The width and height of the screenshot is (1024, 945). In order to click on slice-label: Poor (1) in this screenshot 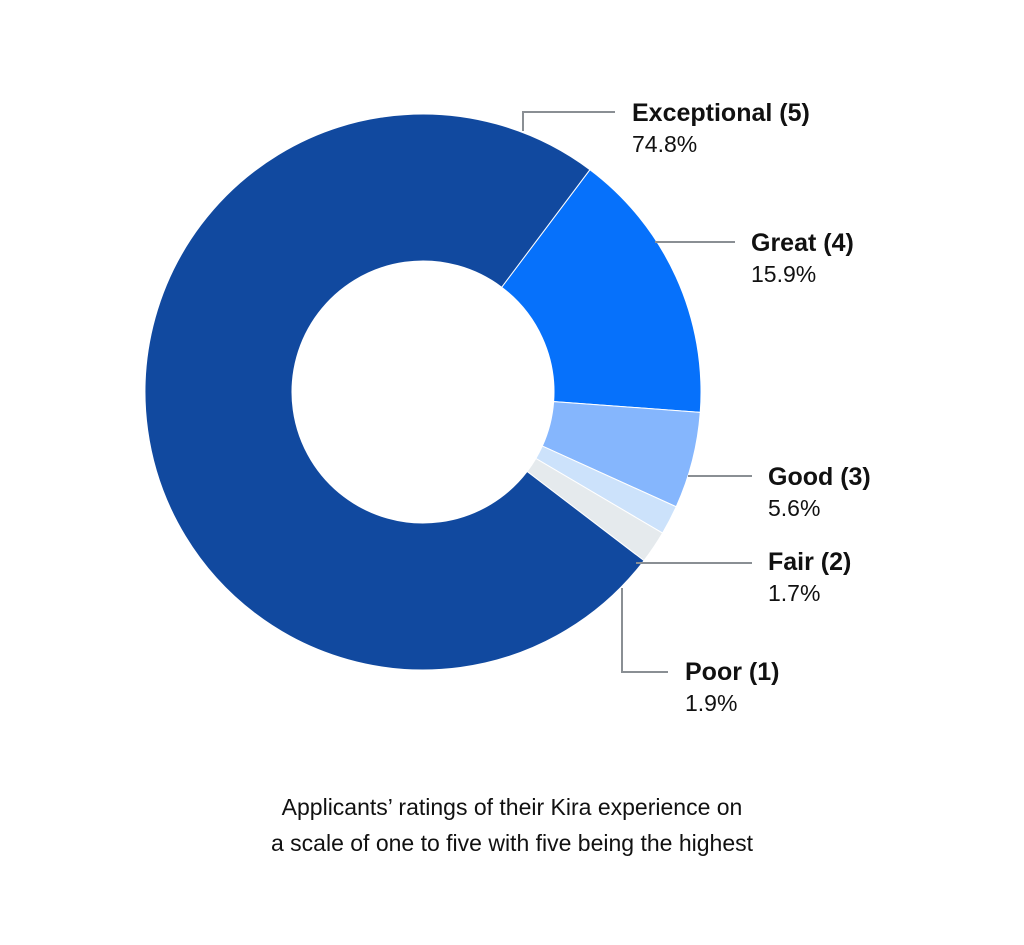, I will do `click(732, 672)`.